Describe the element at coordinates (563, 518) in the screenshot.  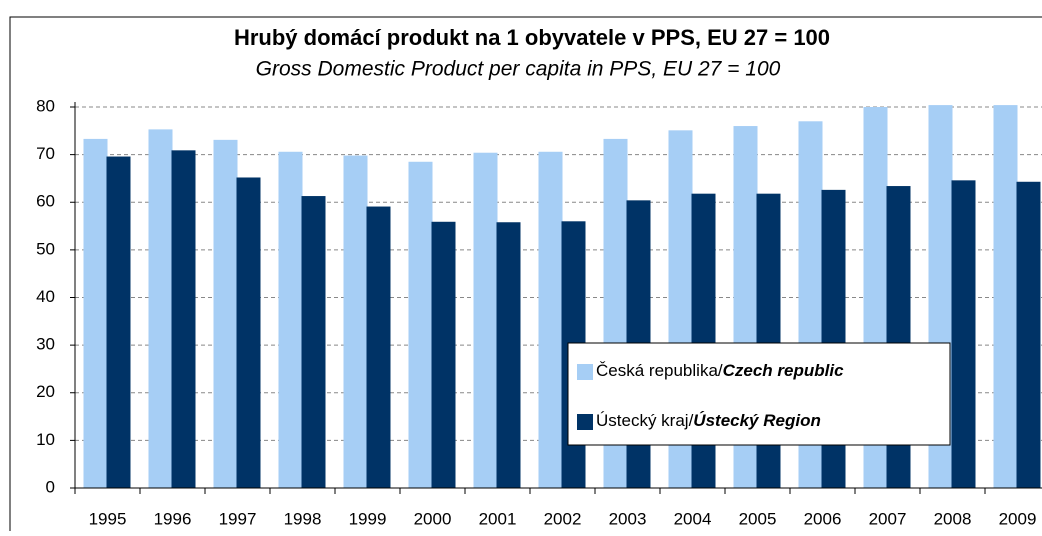
I see `x-tick-label: 2002` at that location.